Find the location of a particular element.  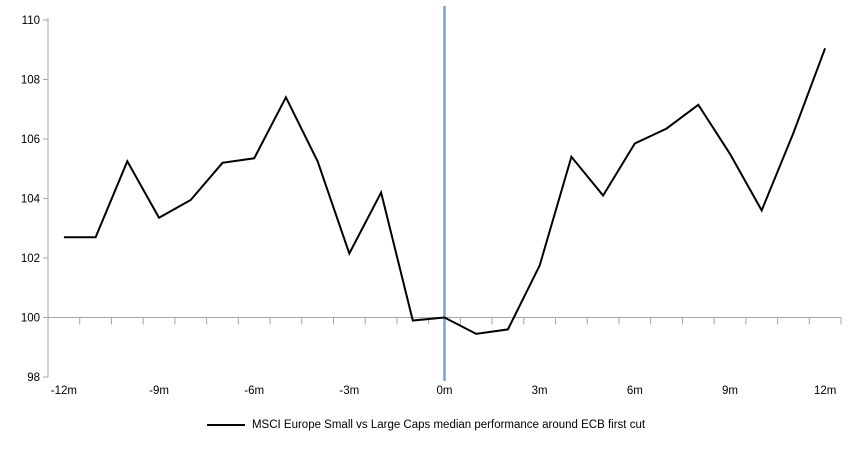

x-axis-tick-label: 9m is located at coordinates (730, 391).